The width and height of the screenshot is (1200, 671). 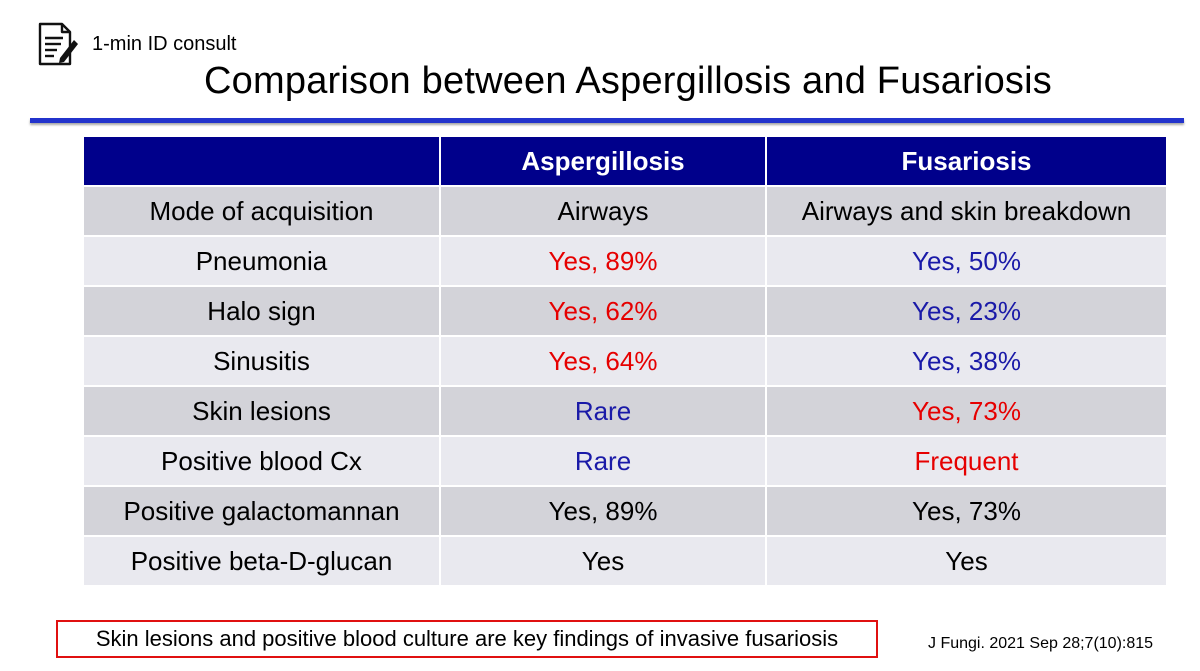 I want to click on aspergillosis-cell: Yes, 62%, so click(x=603, y=311).